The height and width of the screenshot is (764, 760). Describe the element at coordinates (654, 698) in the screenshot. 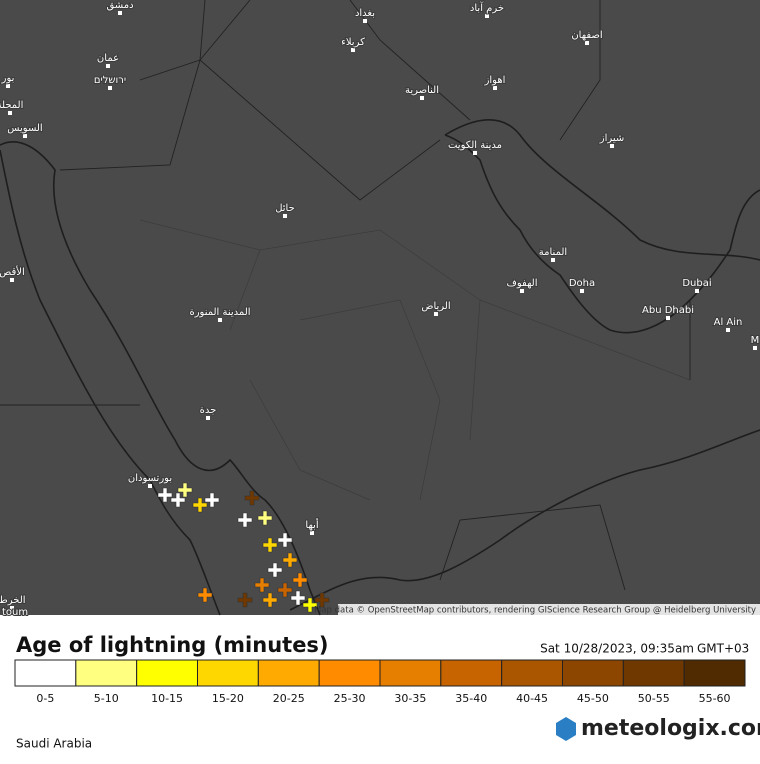

I see `legend-label: 50-55` at that location.